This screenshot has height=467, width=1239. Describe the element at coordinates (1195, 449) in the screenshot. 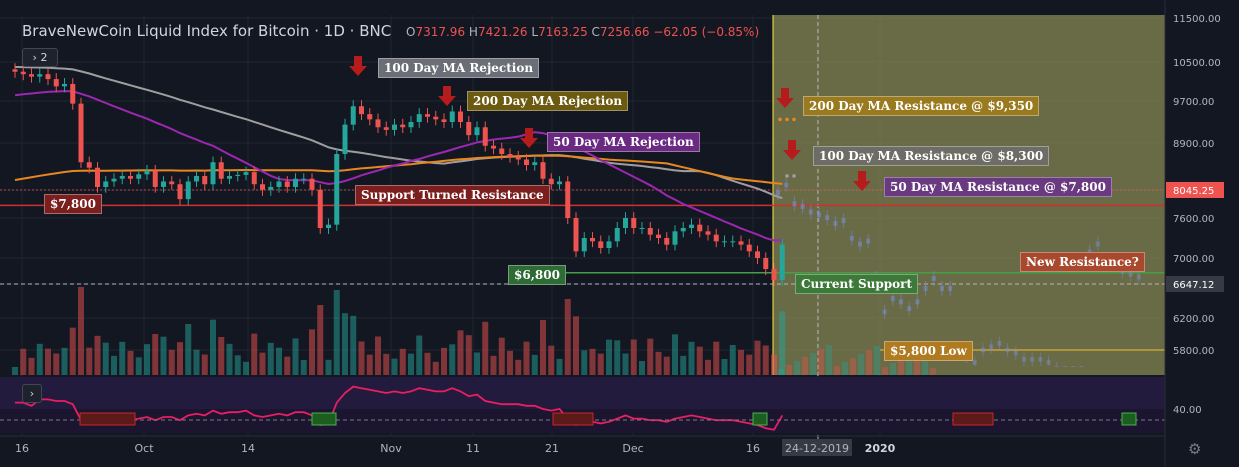

I see `settings-gear-icon: ⚙` at that location.